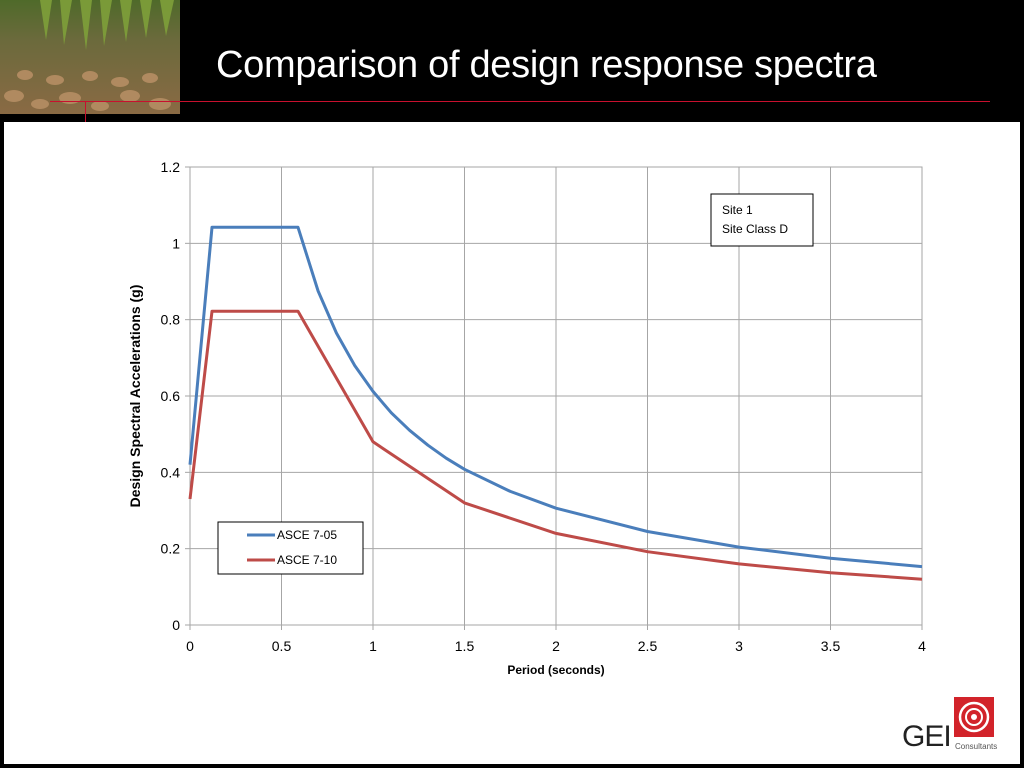 The width and height of the screenshot is (1024, 768). What do you see at coordinates (290, 548) in the screenshot?
I see `chart-legend: ASCE 7-05 ASCE 7-10` at bounding box center [290, 548].